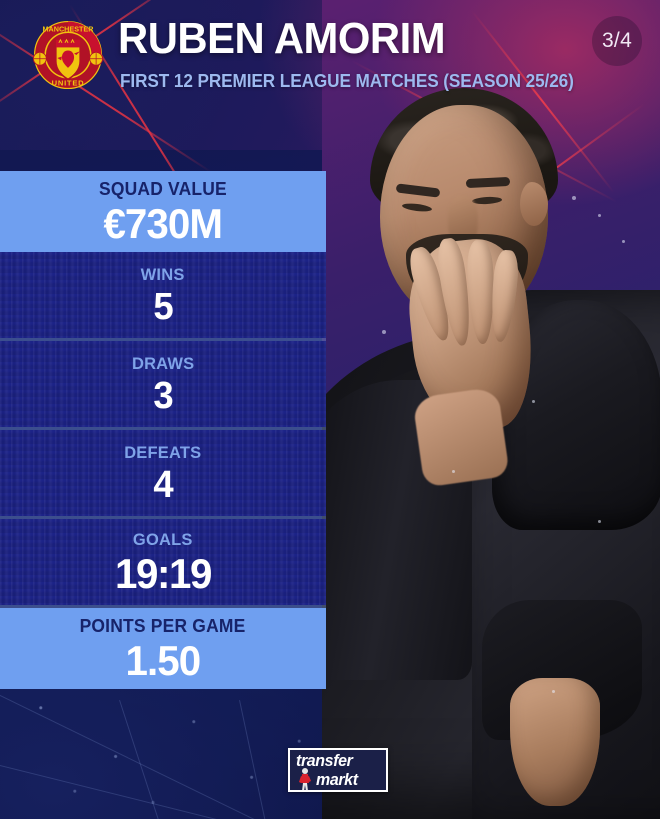 This screenshot has height=819, width=660. I want to click on stat-row-defeats: DEFEATS 4, so click(163, 473).